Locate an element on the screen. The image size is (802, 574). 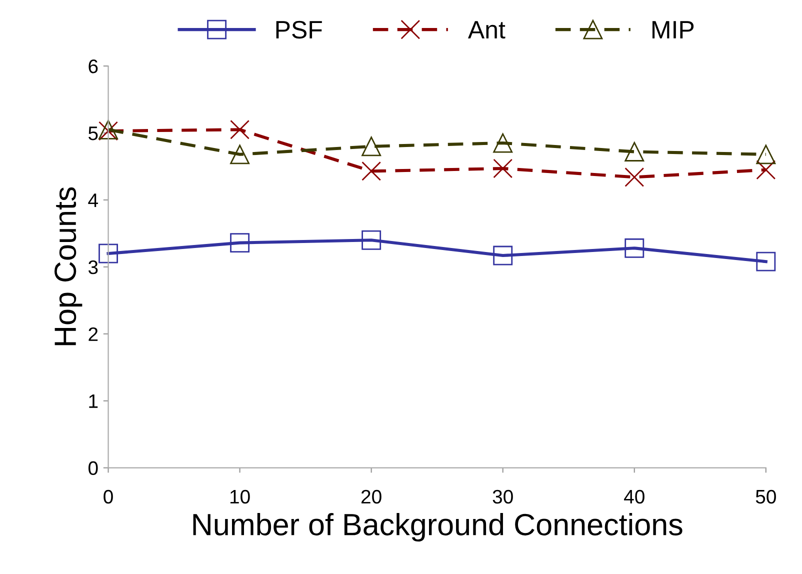
y-tick-label: 6 is located at coordinates (93, 66).